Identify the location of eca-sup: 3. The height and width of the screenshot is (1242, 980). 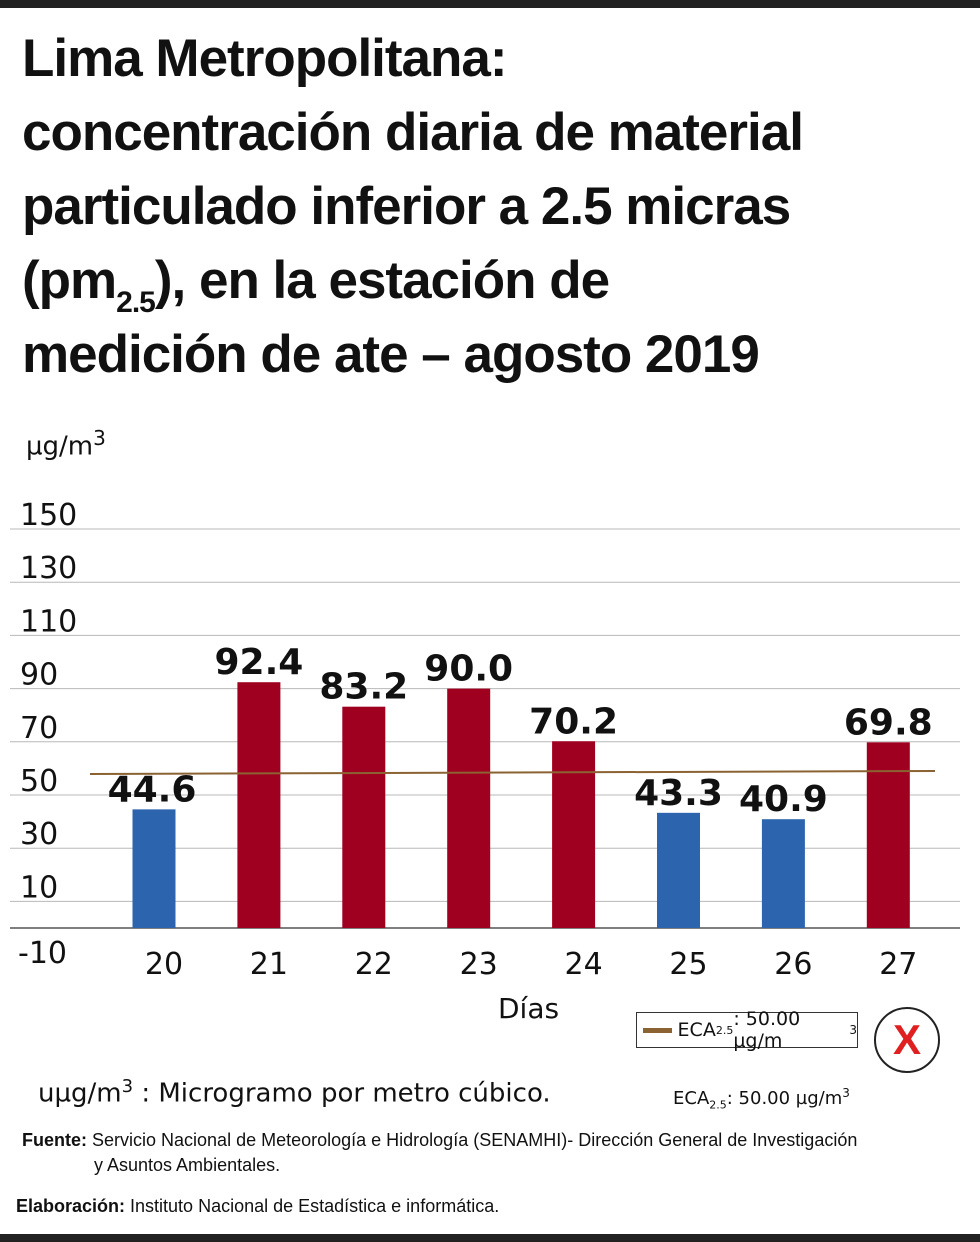
(846, 1093).